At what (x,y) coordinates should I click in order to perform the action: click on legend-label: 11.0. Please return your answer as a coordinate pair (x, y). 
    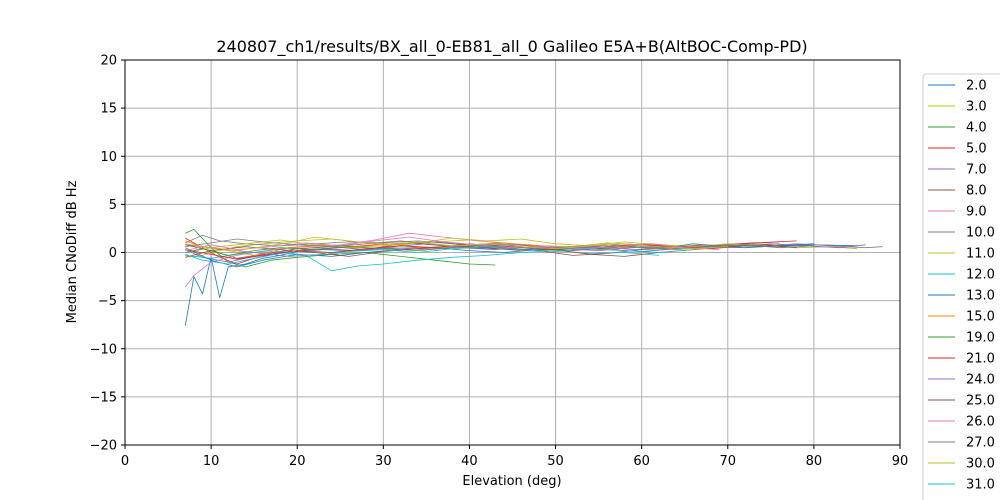
    Looking at the image, I should click on (980, 254).